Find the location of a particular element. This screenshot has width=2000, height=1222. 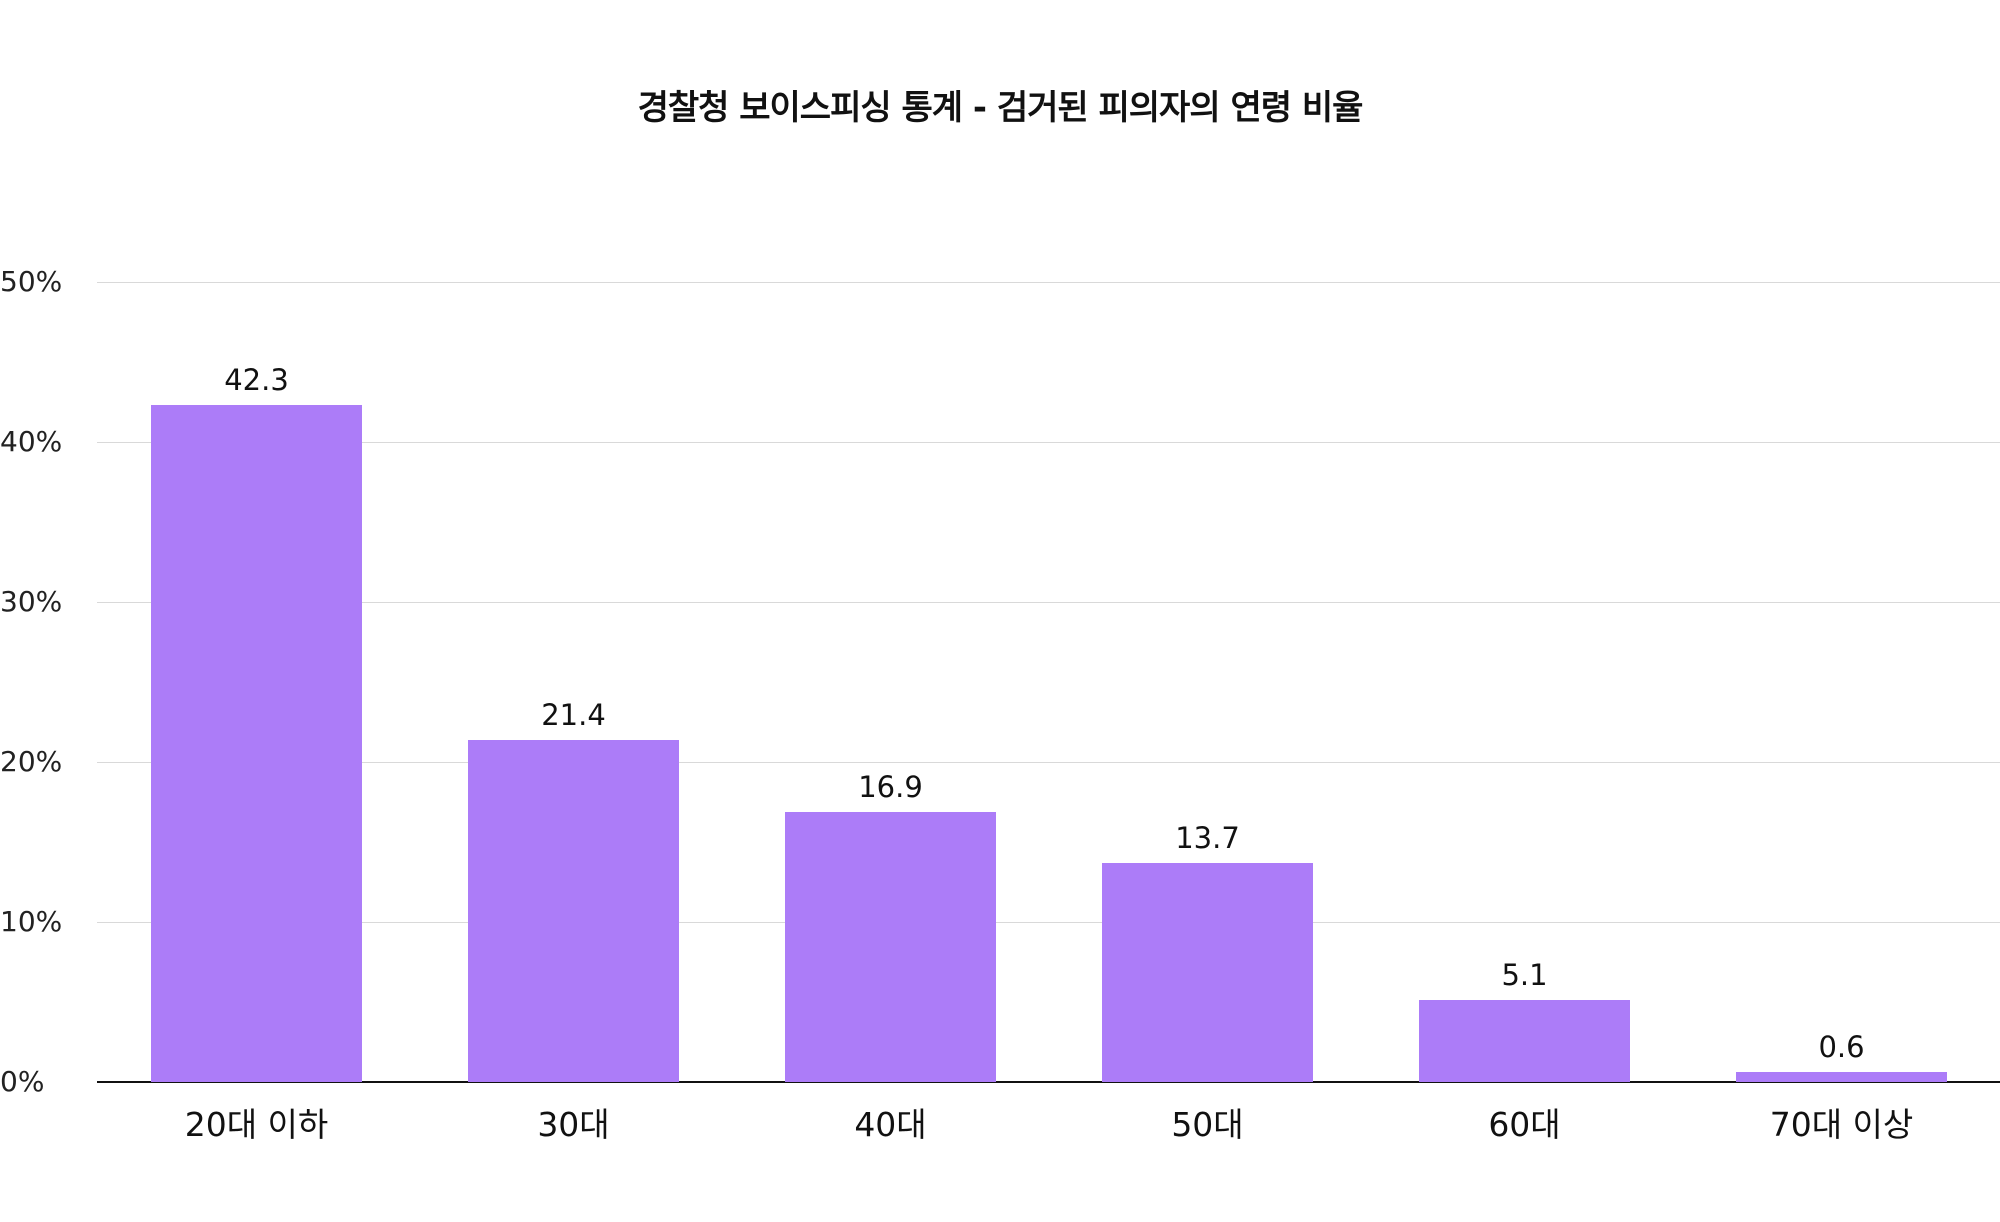

x-tick-label: 50대 is located at coordinates (1207, 1124).